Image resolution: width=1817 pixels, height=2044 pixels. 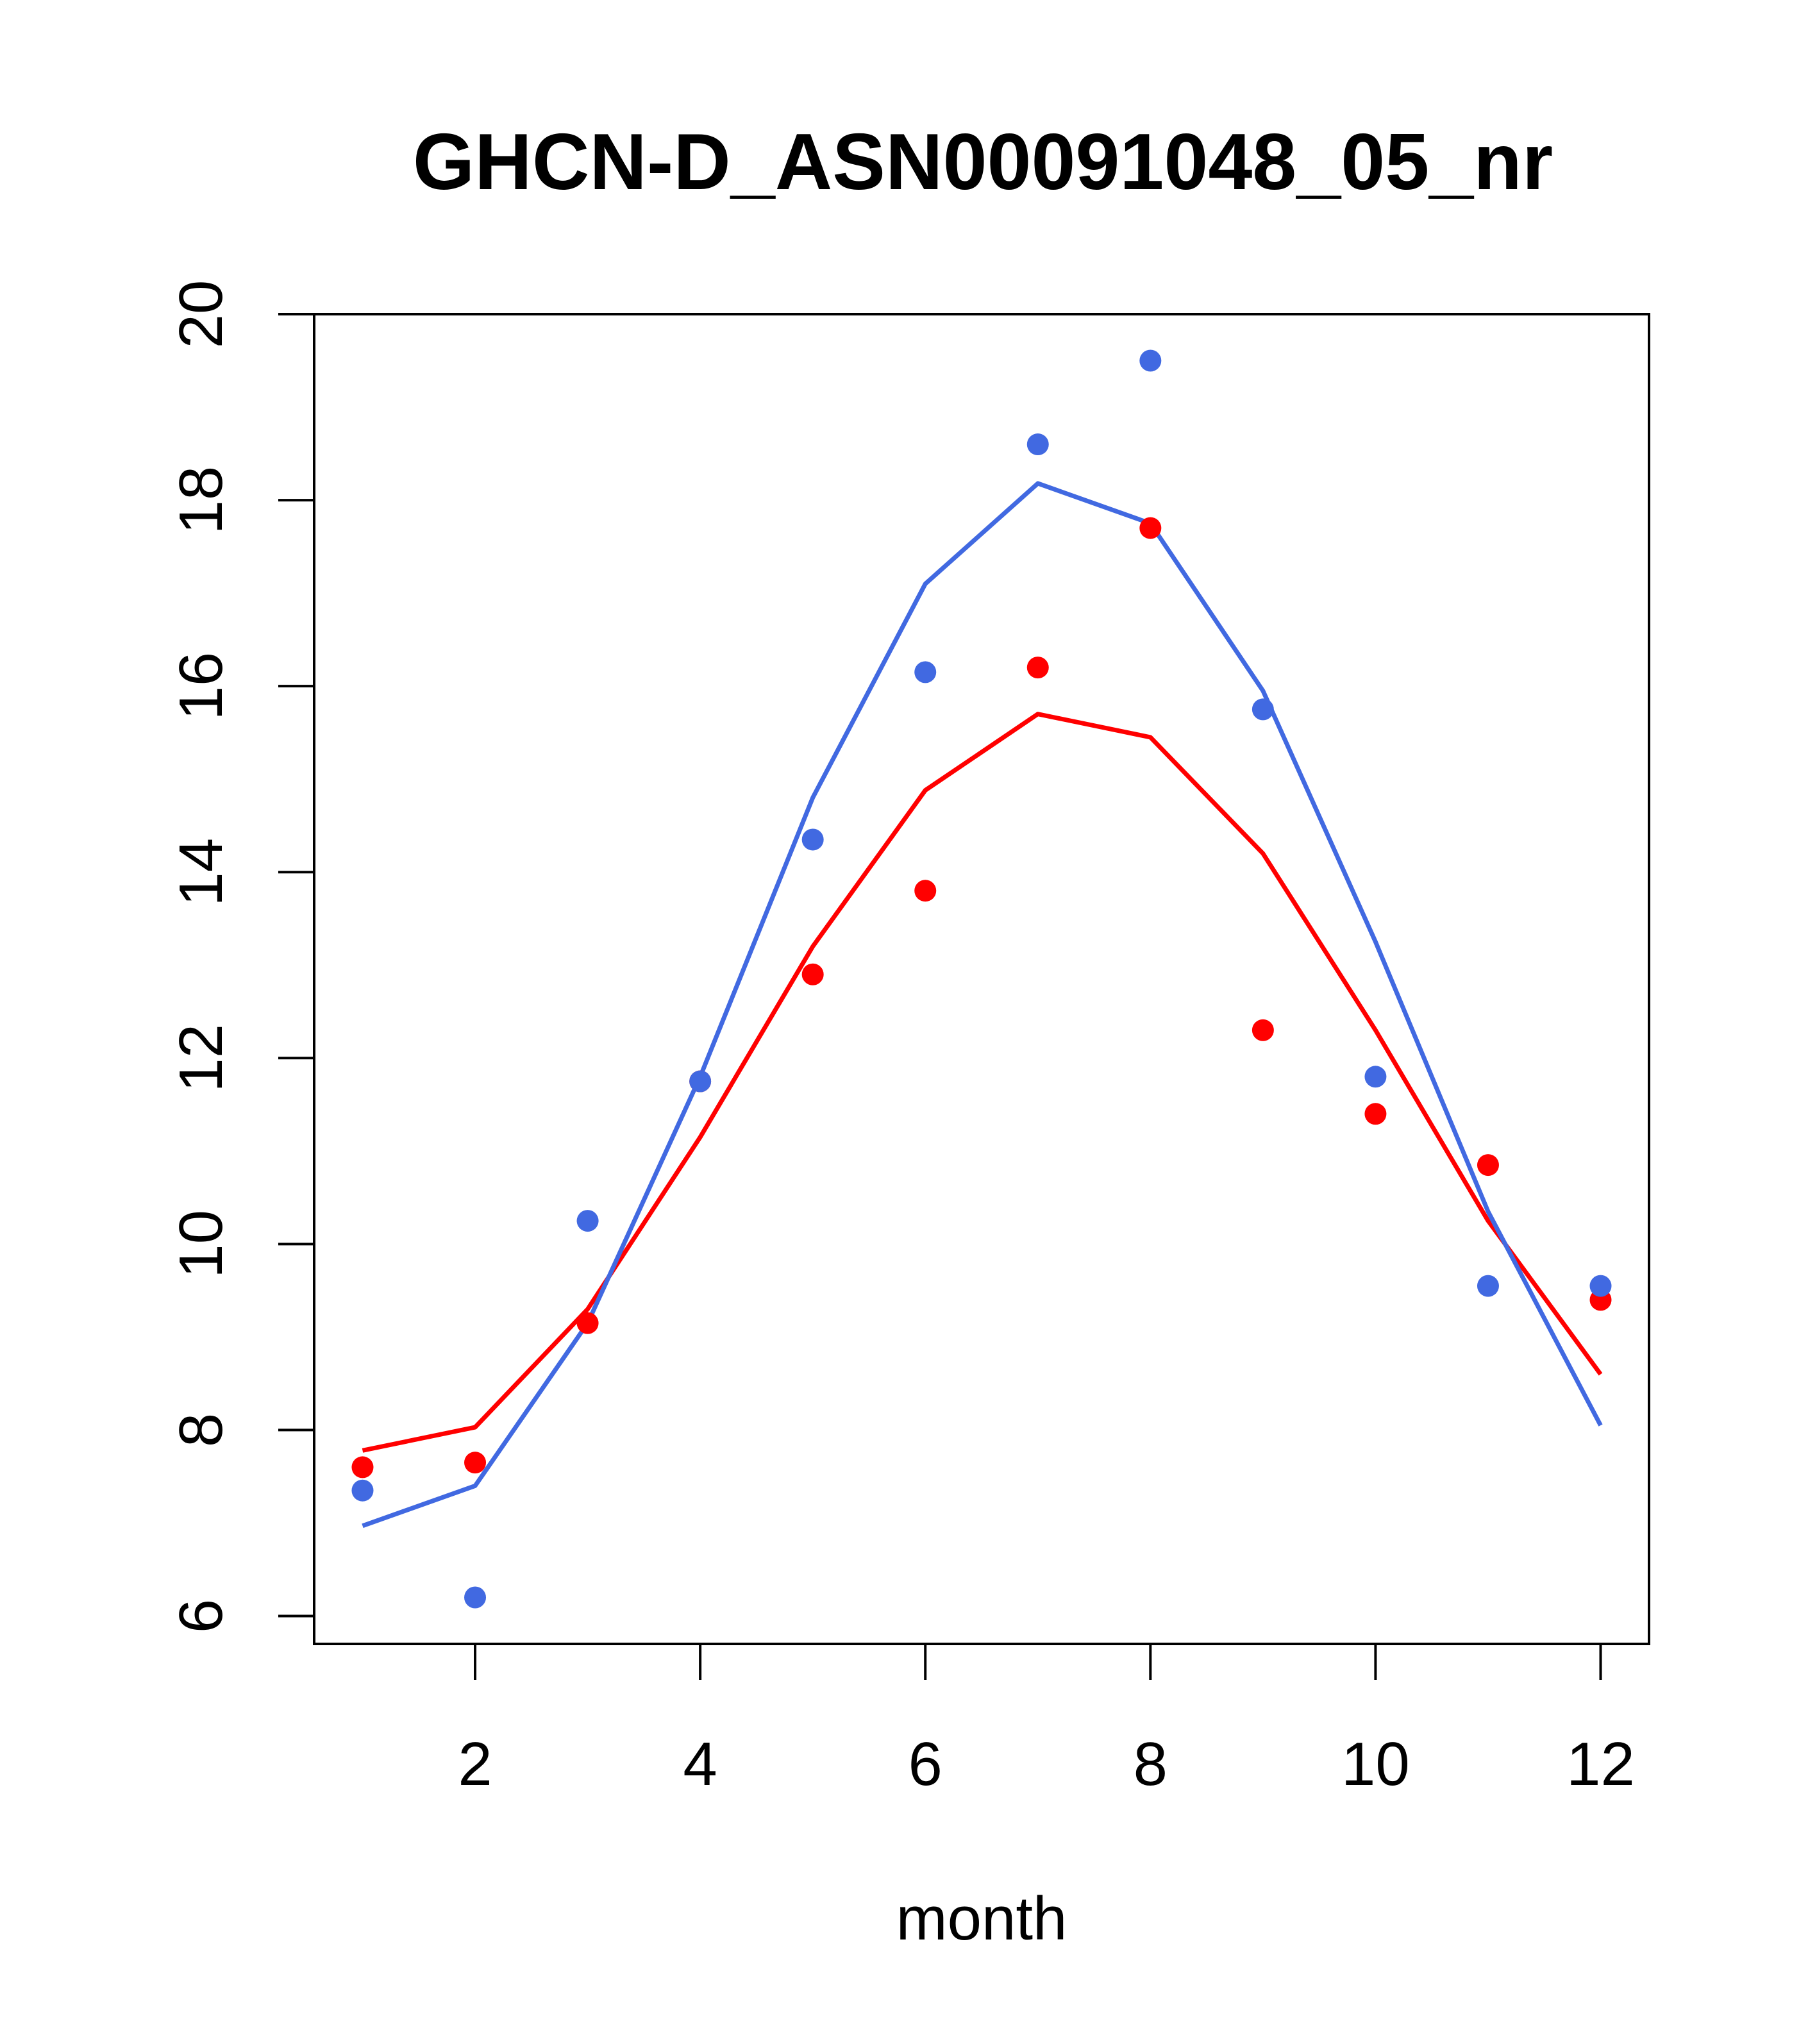 I want to click on x-tick-label: 8, so click(x=1151, y=1764).